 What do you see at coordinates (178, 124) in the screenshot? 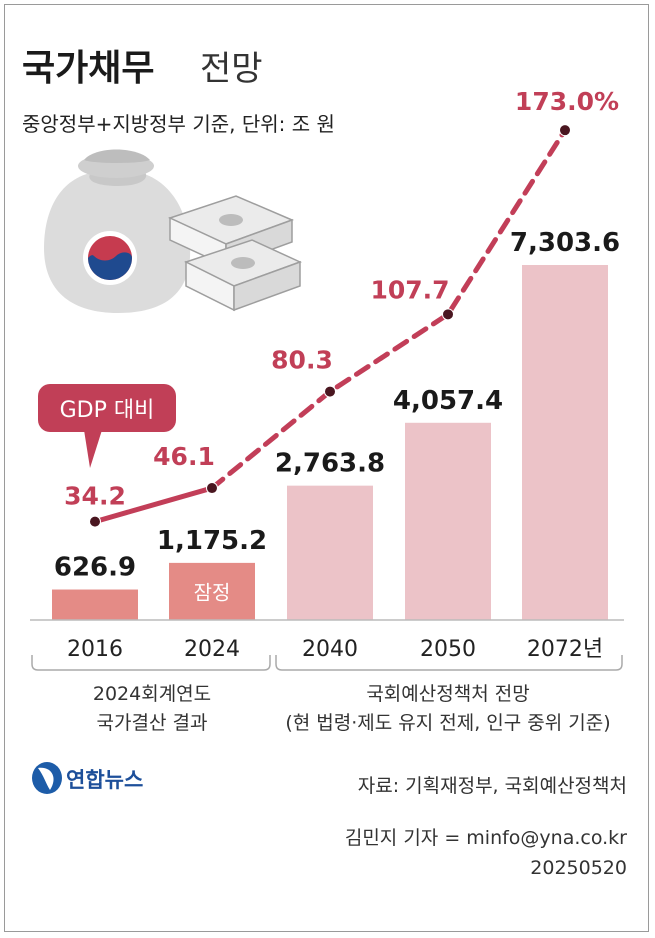
I see `subtitle: 중앙정부+지방정부 기준, 단위: 조 원` at bounding box center [178, 124].